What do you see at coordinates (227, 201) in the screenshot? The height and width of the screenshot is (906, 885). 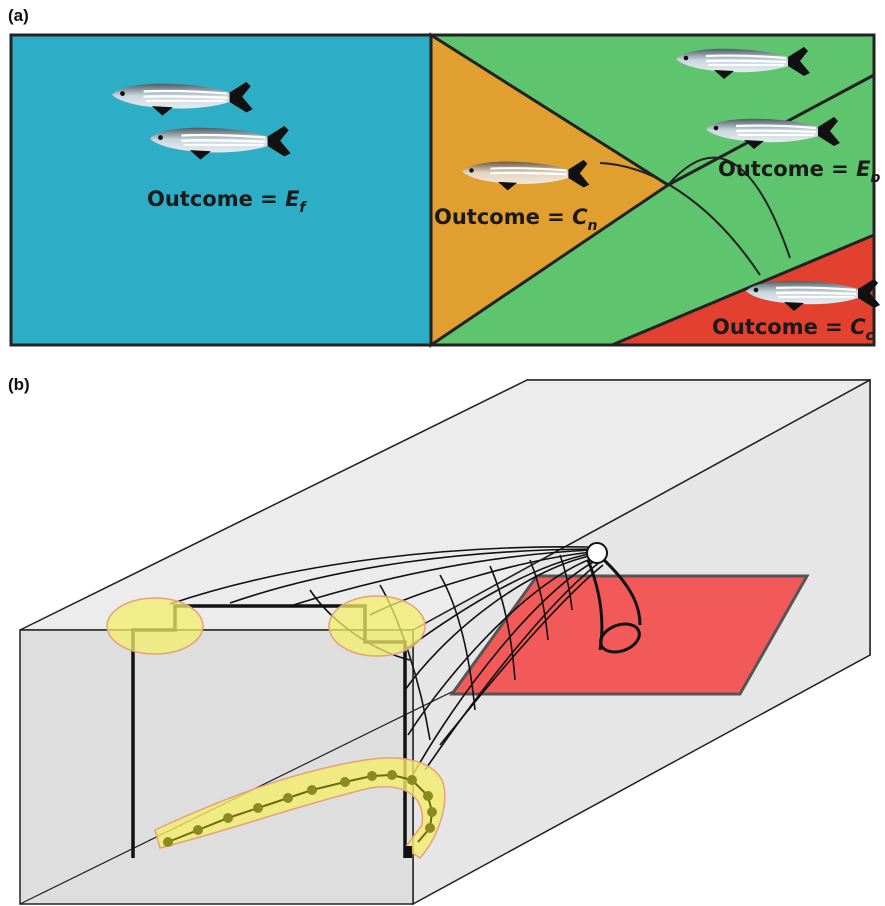 I see `outcome-free: Outcome = Ef` at bounding box center [227, 201].